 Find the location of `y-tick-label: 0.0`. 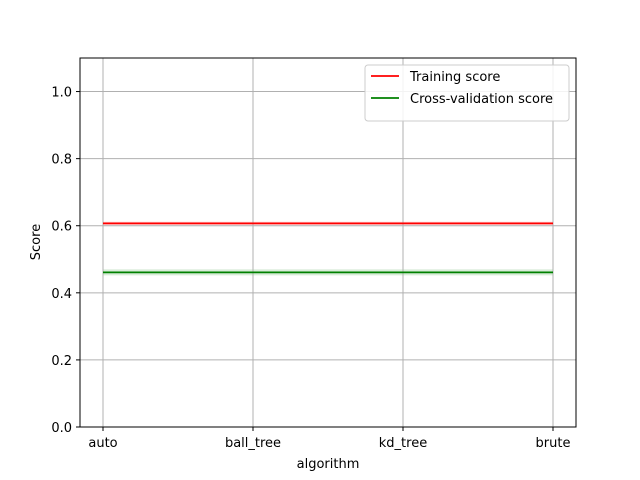

y-tick-label: 0.0 is located at coordinates (61, 428).